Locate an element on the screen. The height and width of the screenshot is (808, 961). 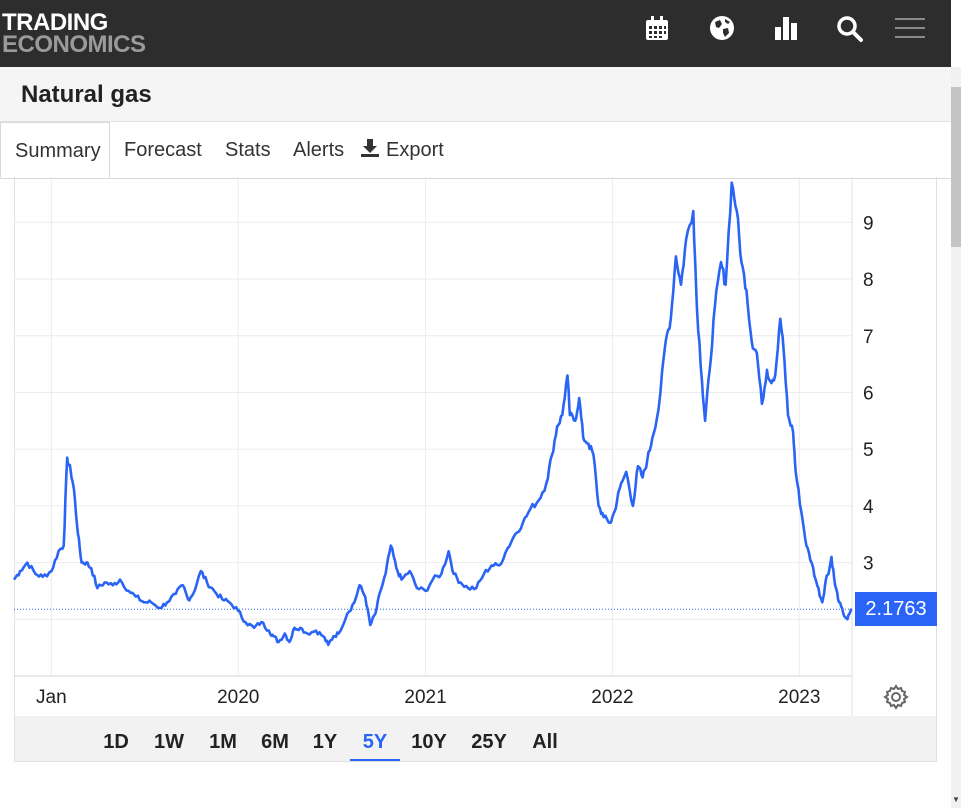
gear-icon is located at coordinates (896, 697).